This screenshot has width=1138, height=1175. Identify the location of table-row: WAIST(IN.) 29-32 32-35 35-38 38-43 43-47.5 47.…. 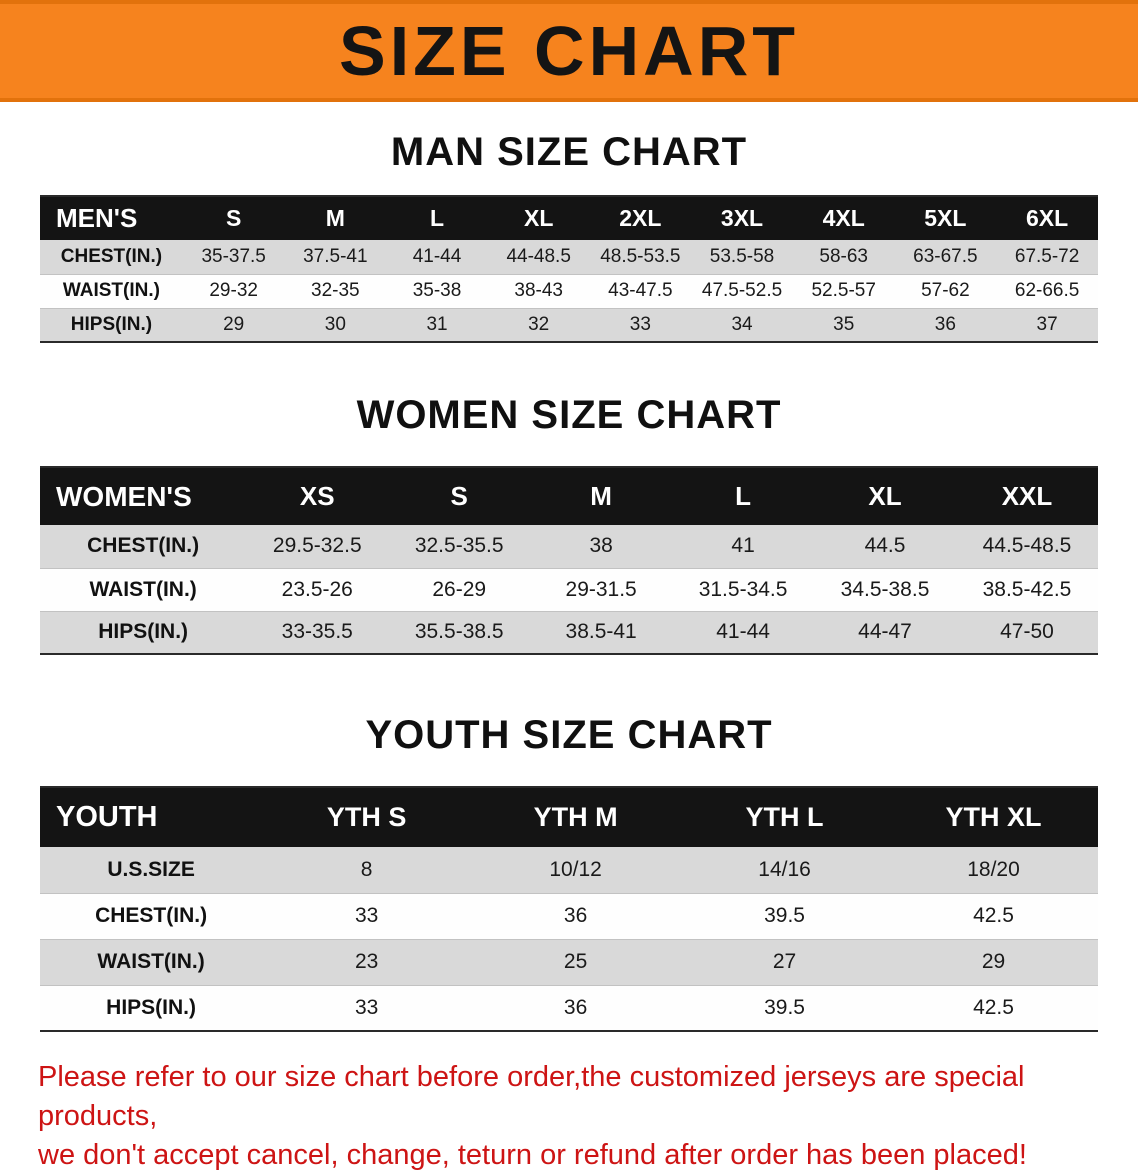
(569, 291).